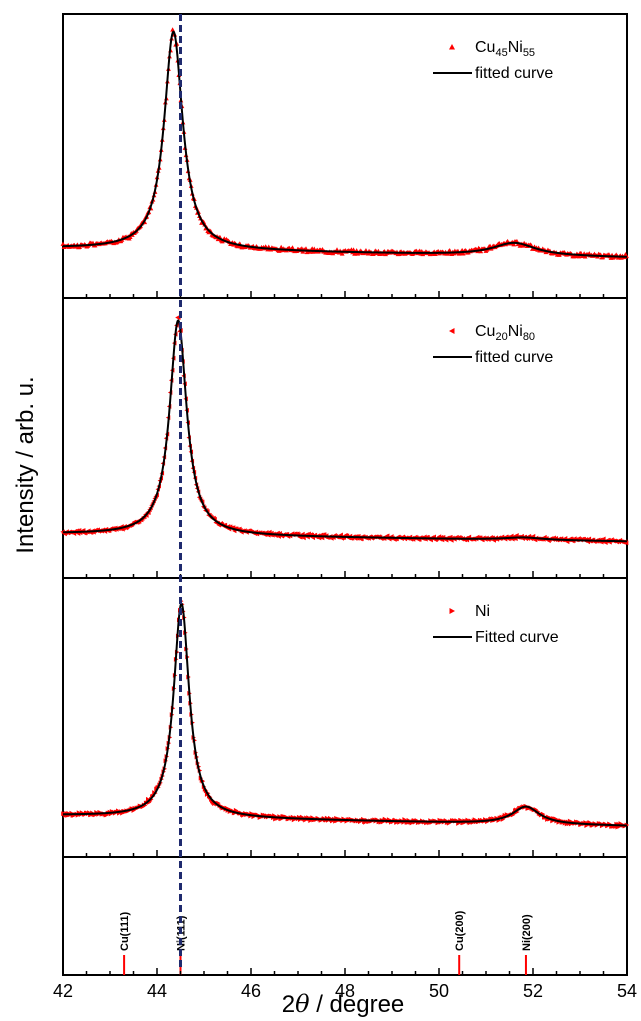 Image resolution: width=641 pixels, height=1021 pixels. I want to click on legend-label: Cu45Ni55, so click(505, 49).